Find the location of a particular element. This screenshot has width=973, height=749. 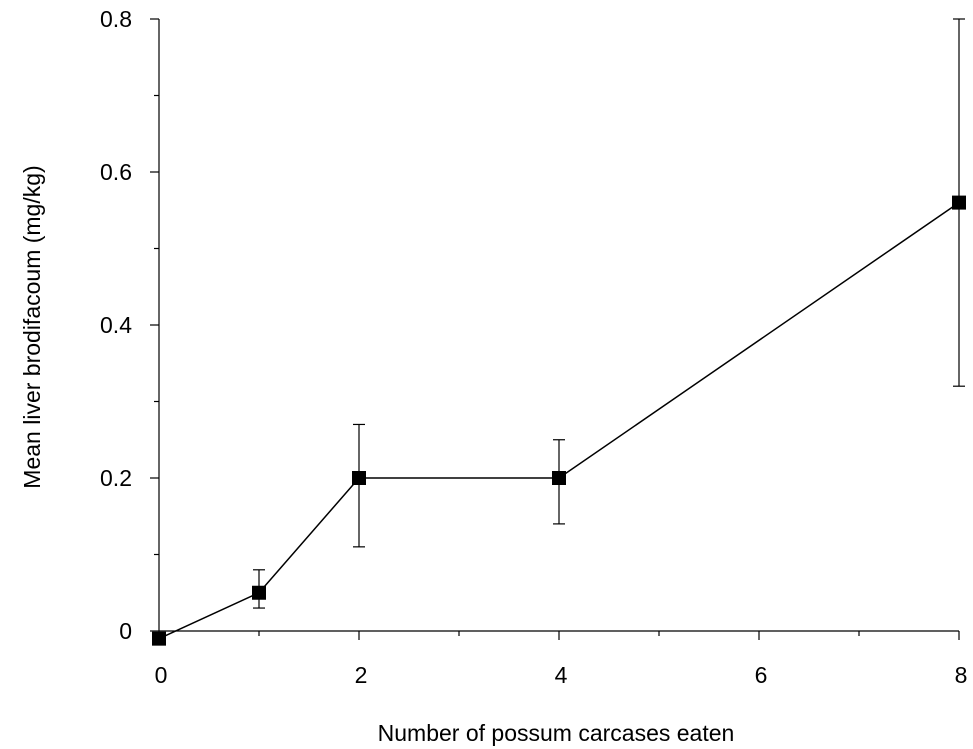

x-axis-label: Number of possum carcases eaten is located at coordinates (556, 733).